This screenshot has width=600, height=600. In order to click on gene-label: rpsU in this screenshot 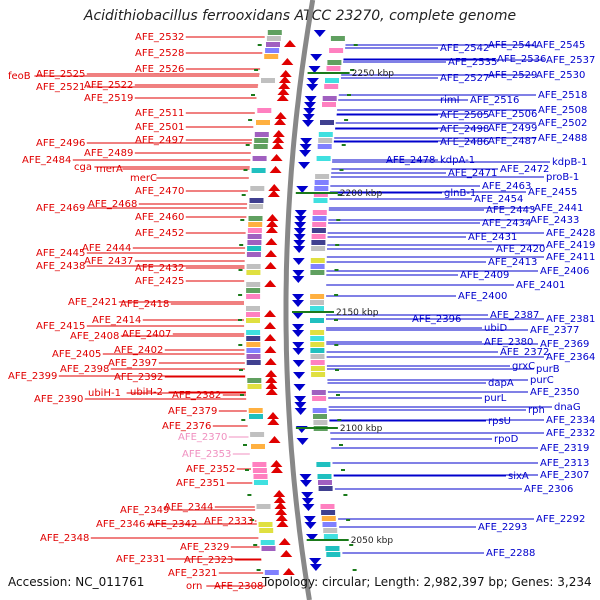, I will do `click(499, 421)`.